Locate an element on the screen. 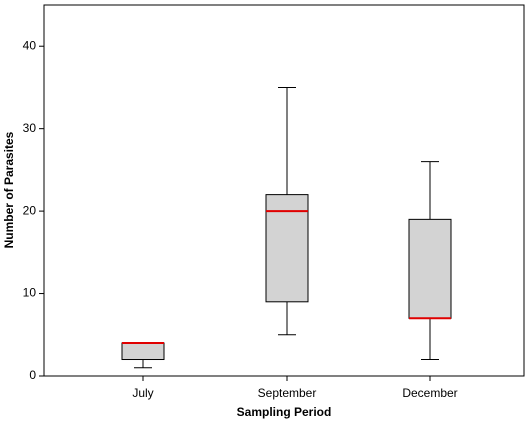 This screenshot has height=428, width=529. y-axis-title: Number of Parasites is located at coordinates (9, 189).